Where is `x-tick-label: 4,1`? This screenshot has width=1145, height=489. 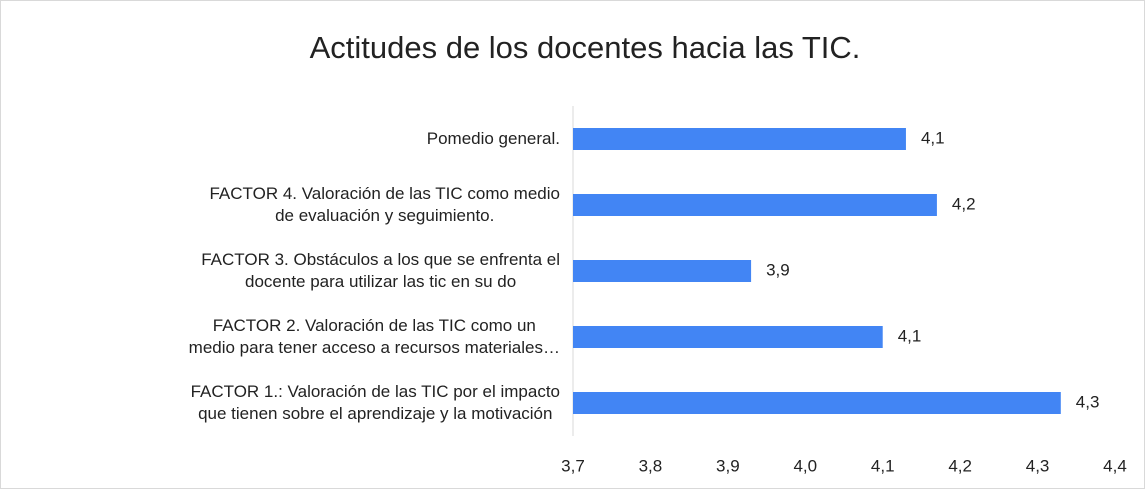 x-tick-label: 4,1 is located at coordinates (883, 465).